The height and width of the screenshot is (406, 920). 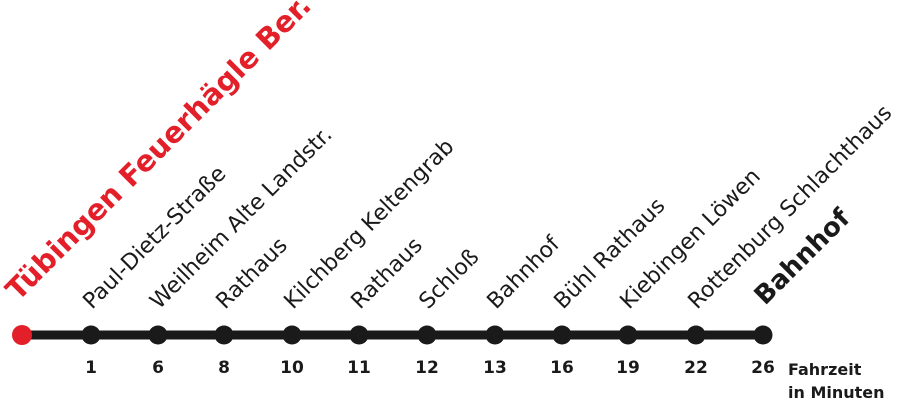 What do you see at coordinates (696, 368) in the screenshot?
I see `travel-time-10: 22` at bounding box center [696, 368].